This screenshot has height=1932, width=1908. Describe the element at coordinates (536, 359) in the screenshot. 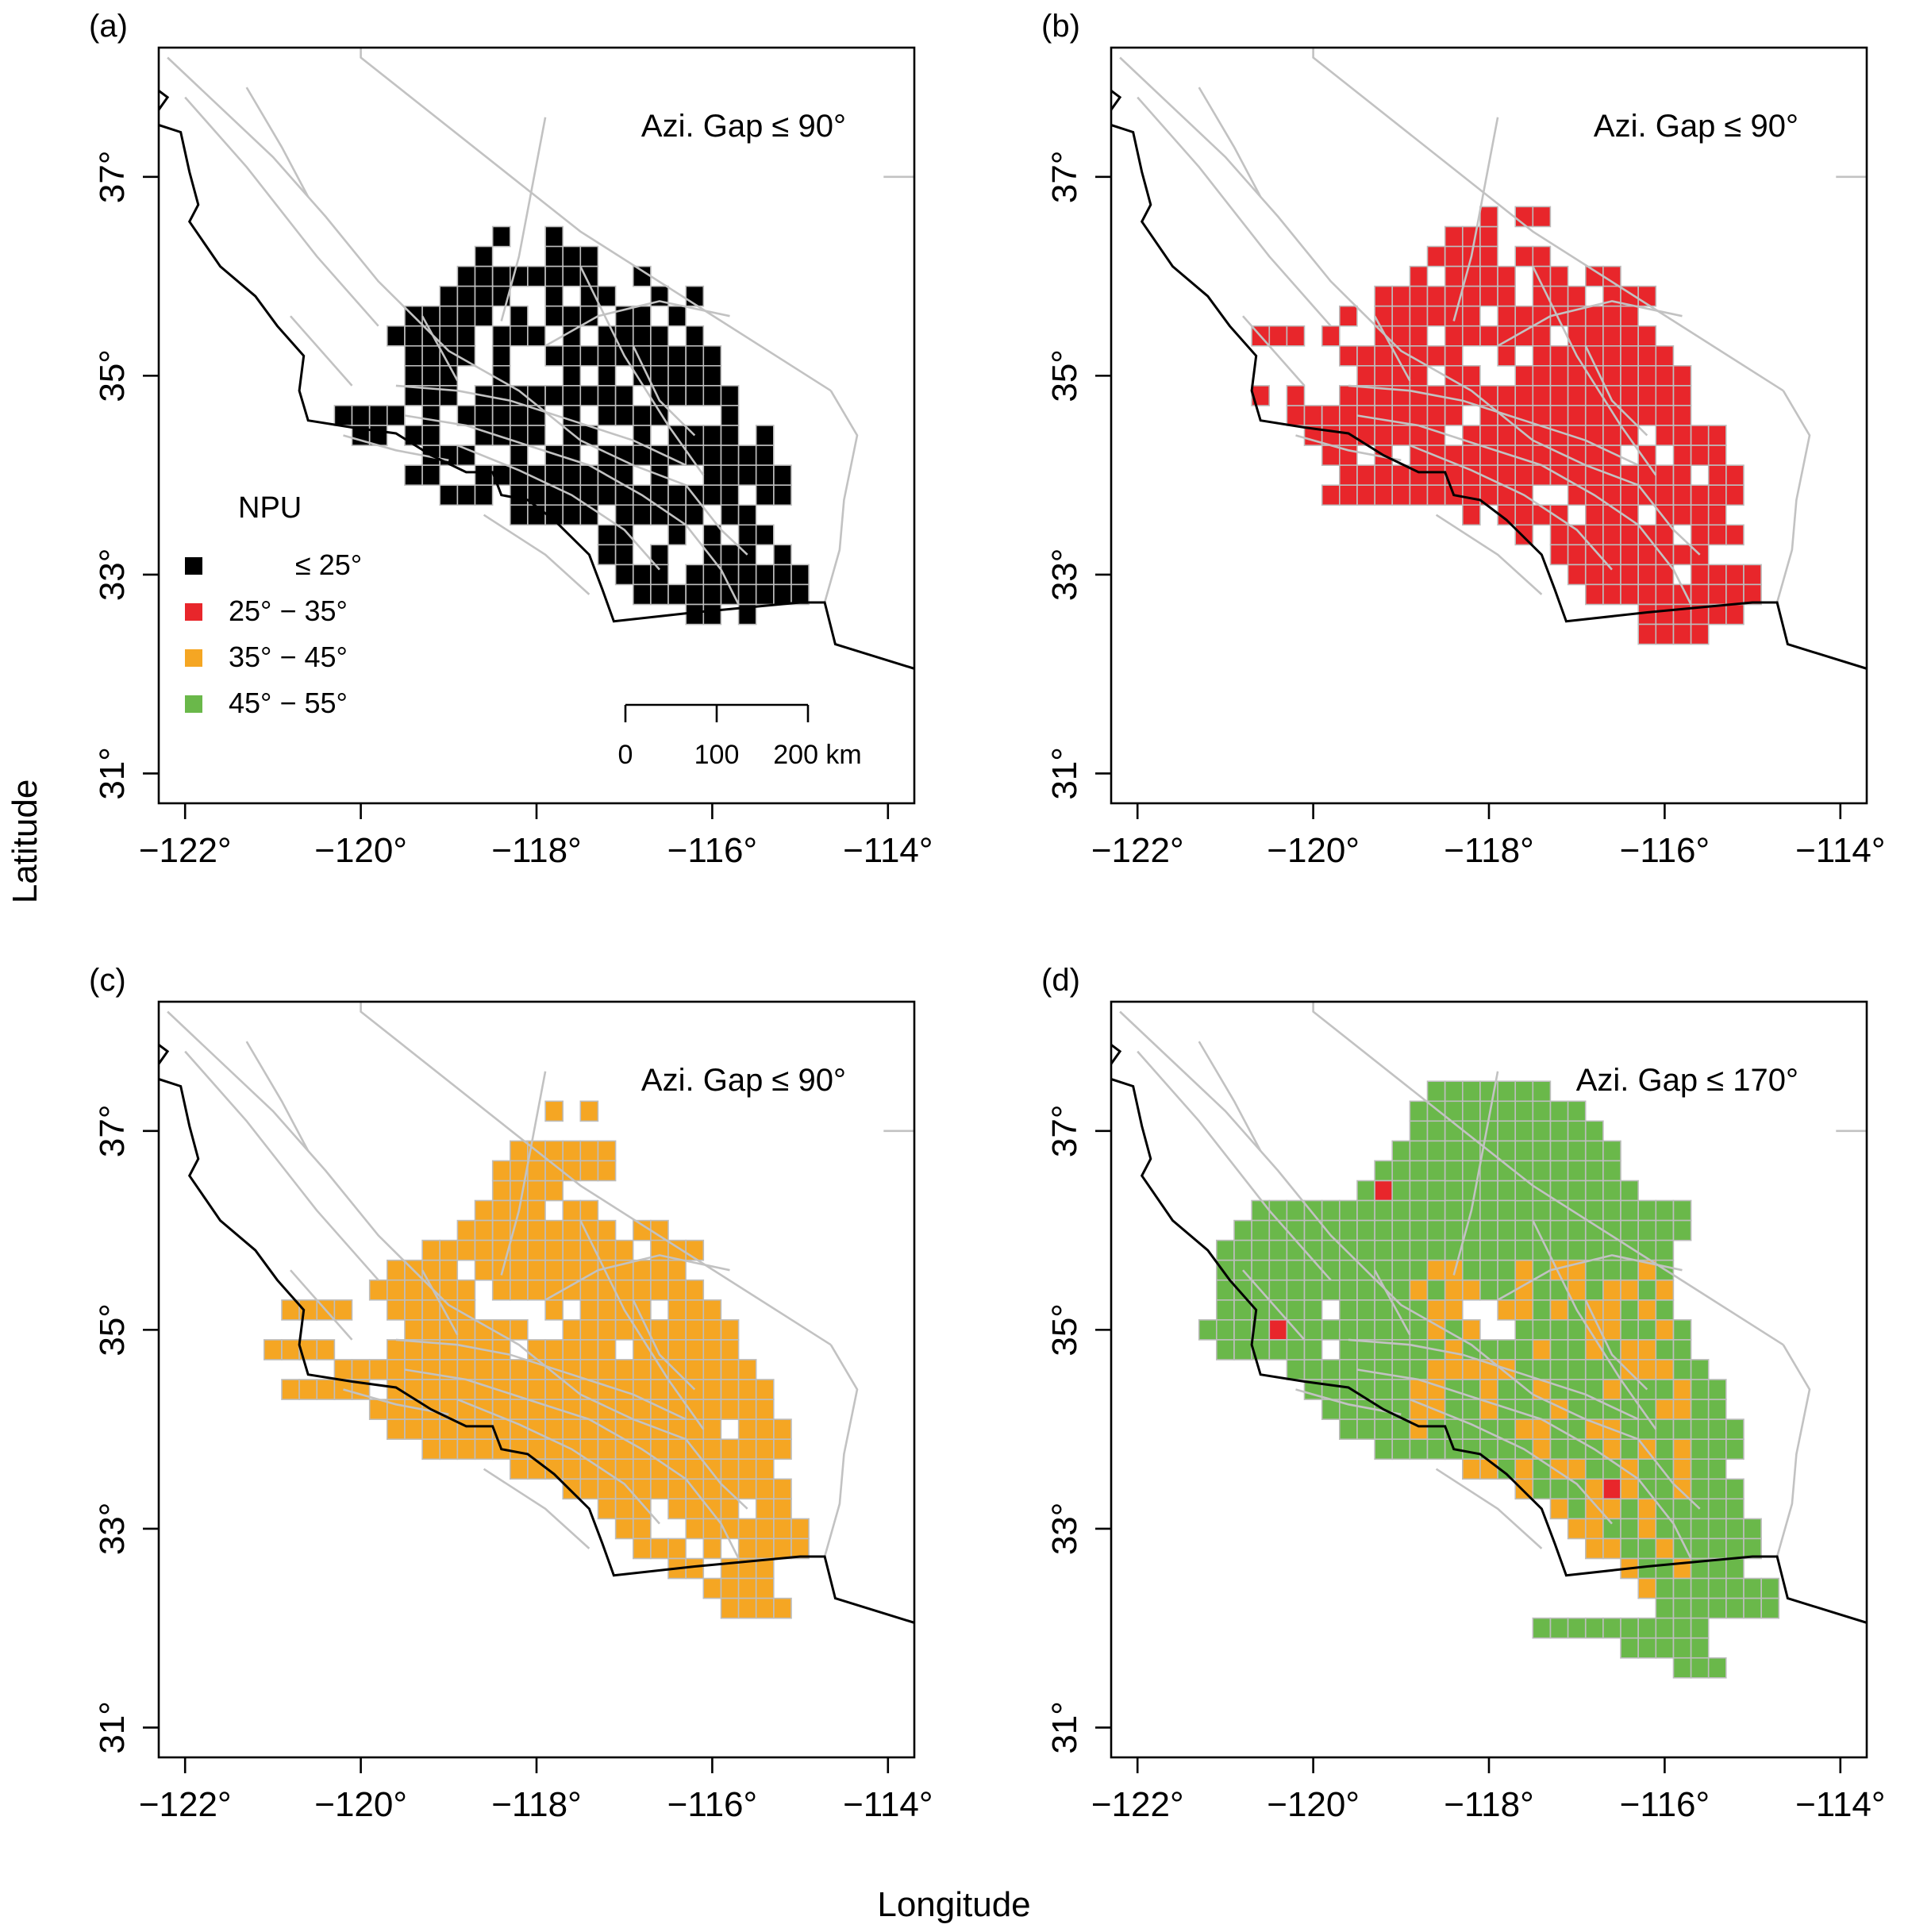

I see `panel-a-map` at that location.